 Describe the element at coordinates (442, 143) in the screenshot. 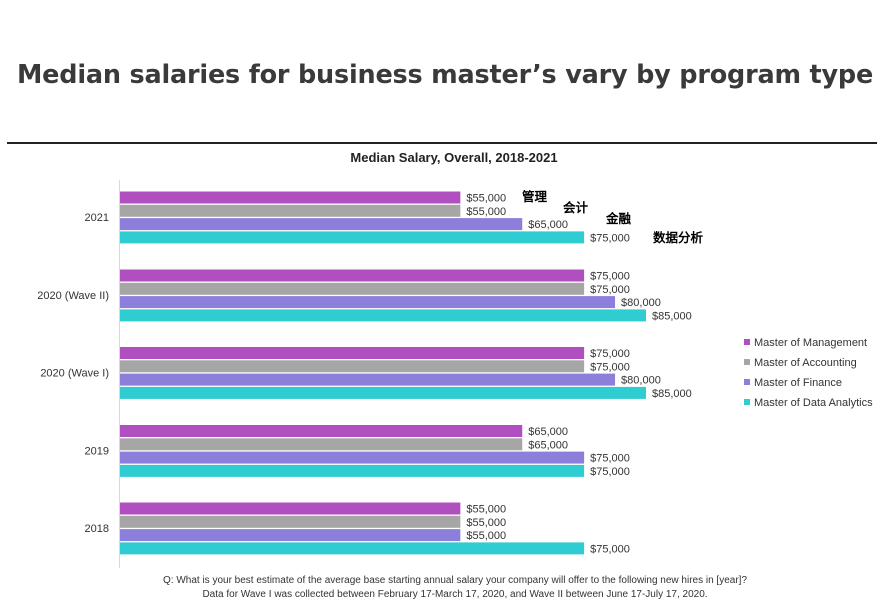

I see `title-divider` at that location.